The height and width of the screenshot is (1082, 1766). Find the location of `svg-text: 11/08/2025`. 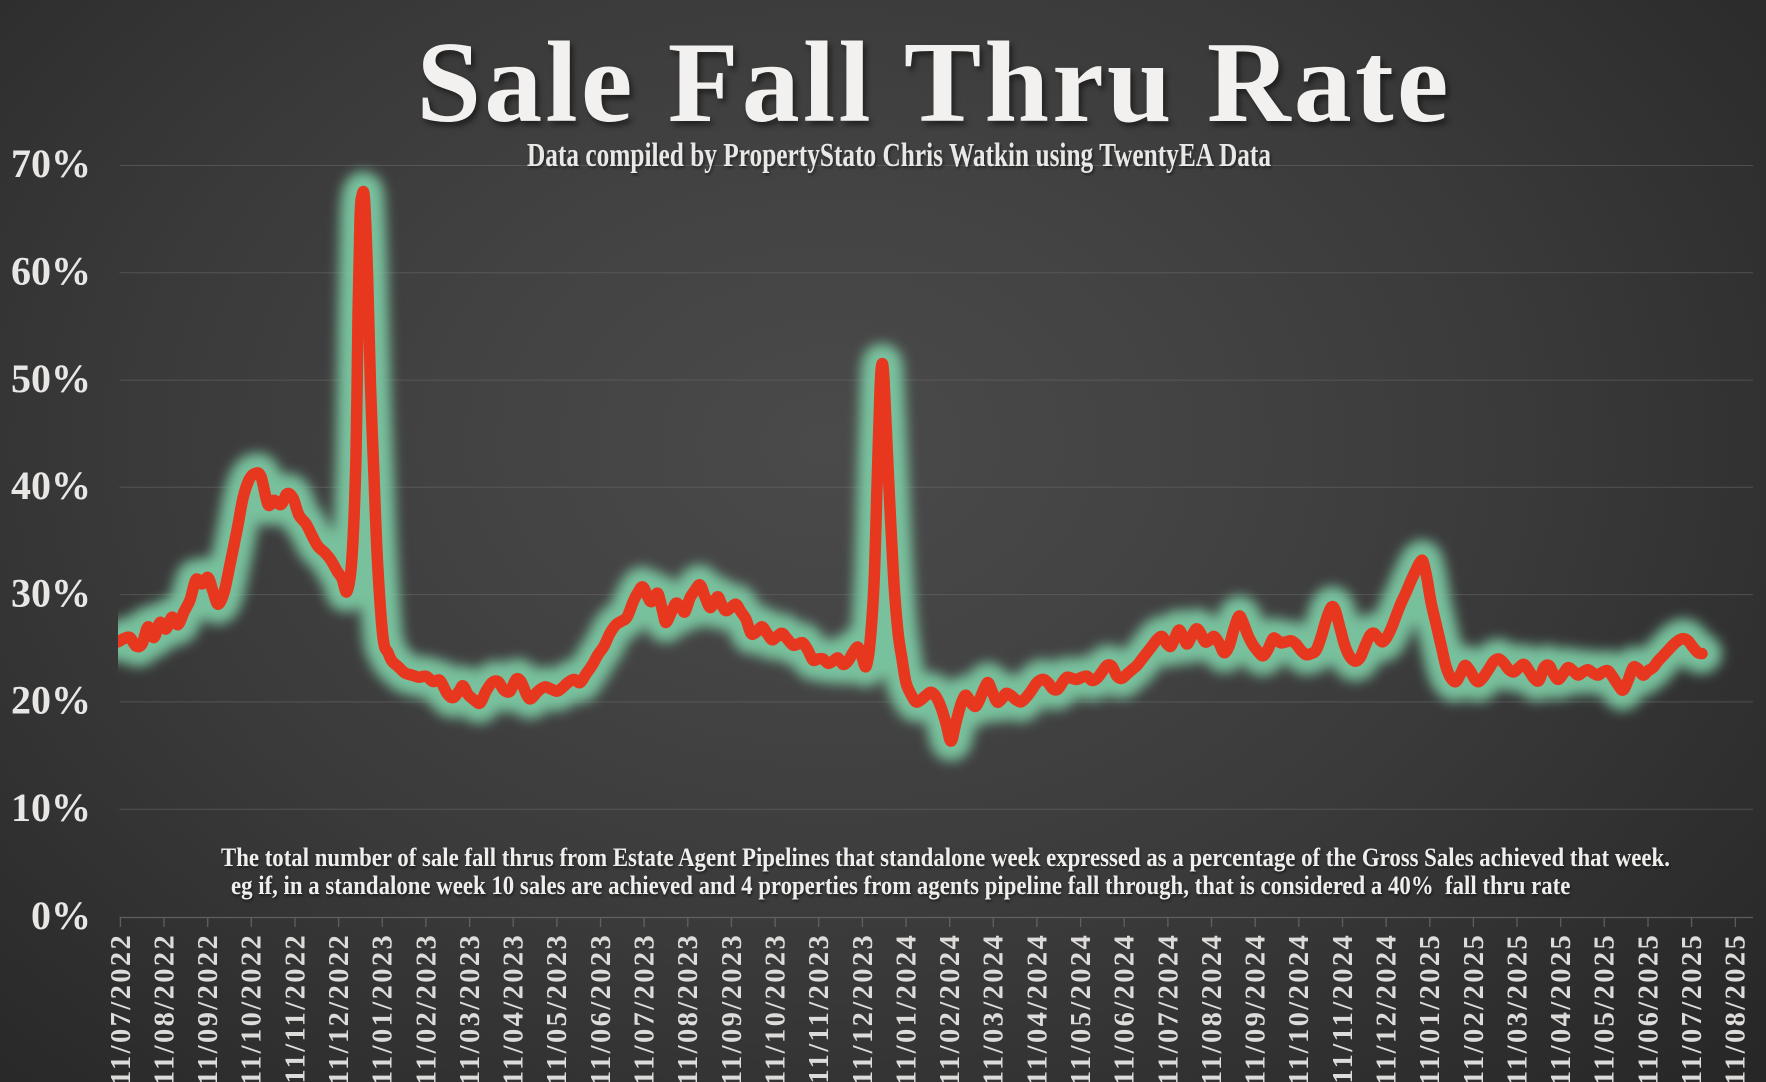

svg-text: 11/08/2025 is located at coordinates (1736, 1007).